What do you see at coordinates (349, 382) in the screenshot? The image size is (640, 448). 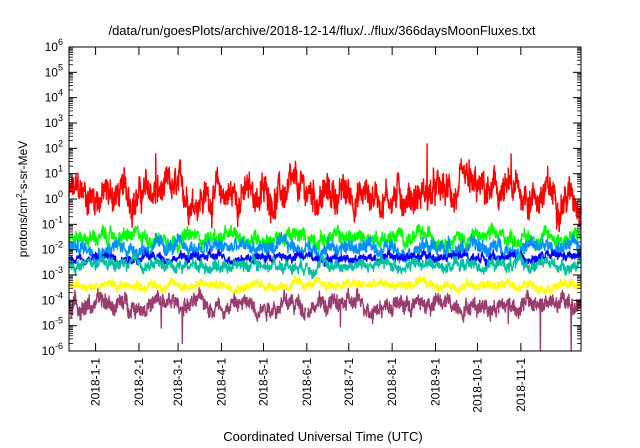 I see `x-tick-label: 2018-7-1` at bounding box center [349, 382].